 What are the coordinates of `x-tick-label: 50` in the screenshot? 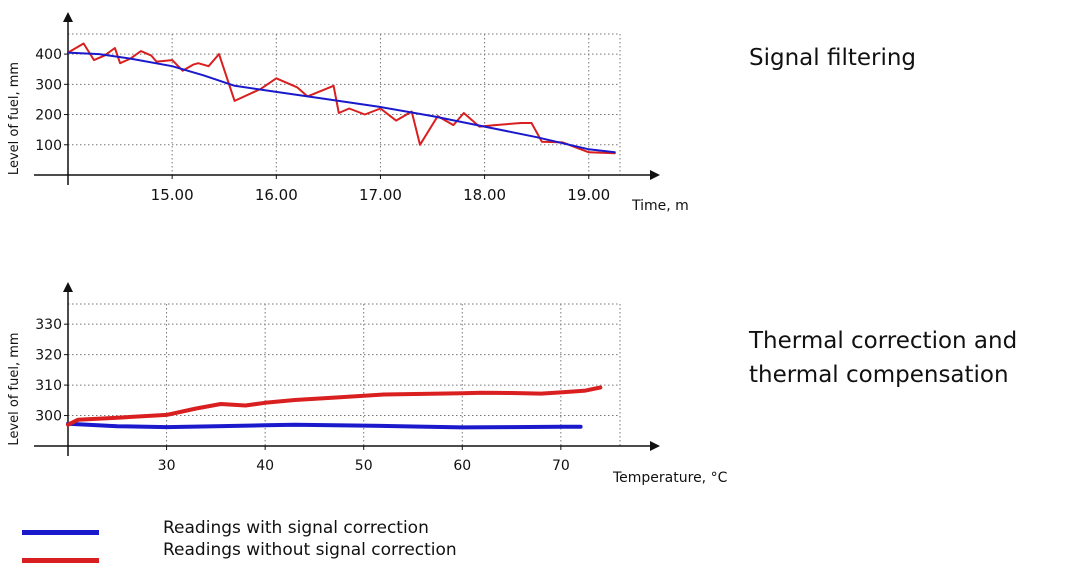 It's located at (364, 466).